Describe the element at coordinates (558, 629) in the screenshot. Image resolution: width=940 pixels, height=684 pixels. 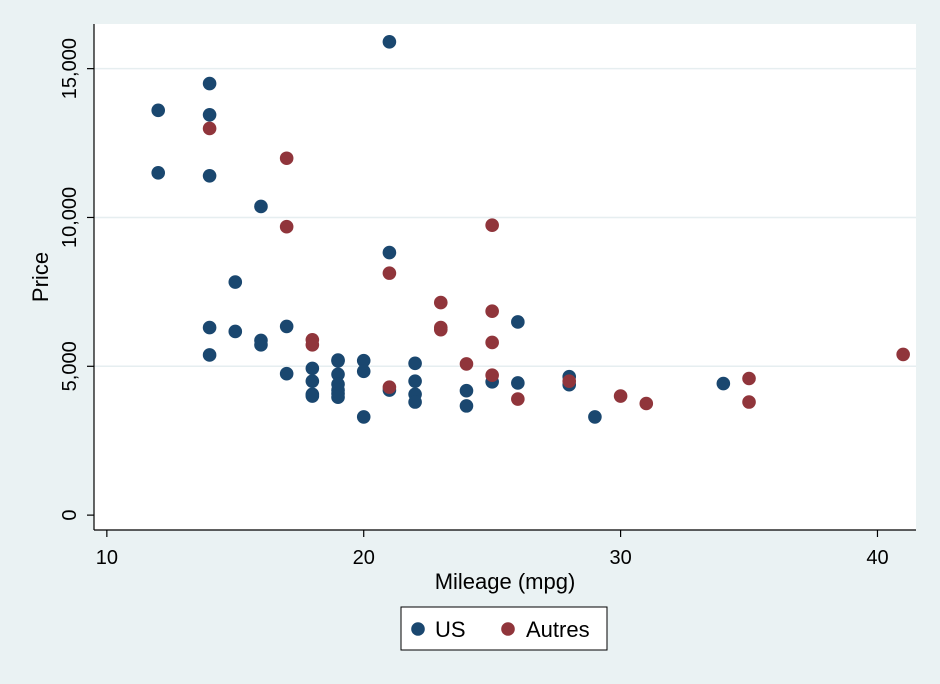
I see `legend-label-autres: Autres` at that location.